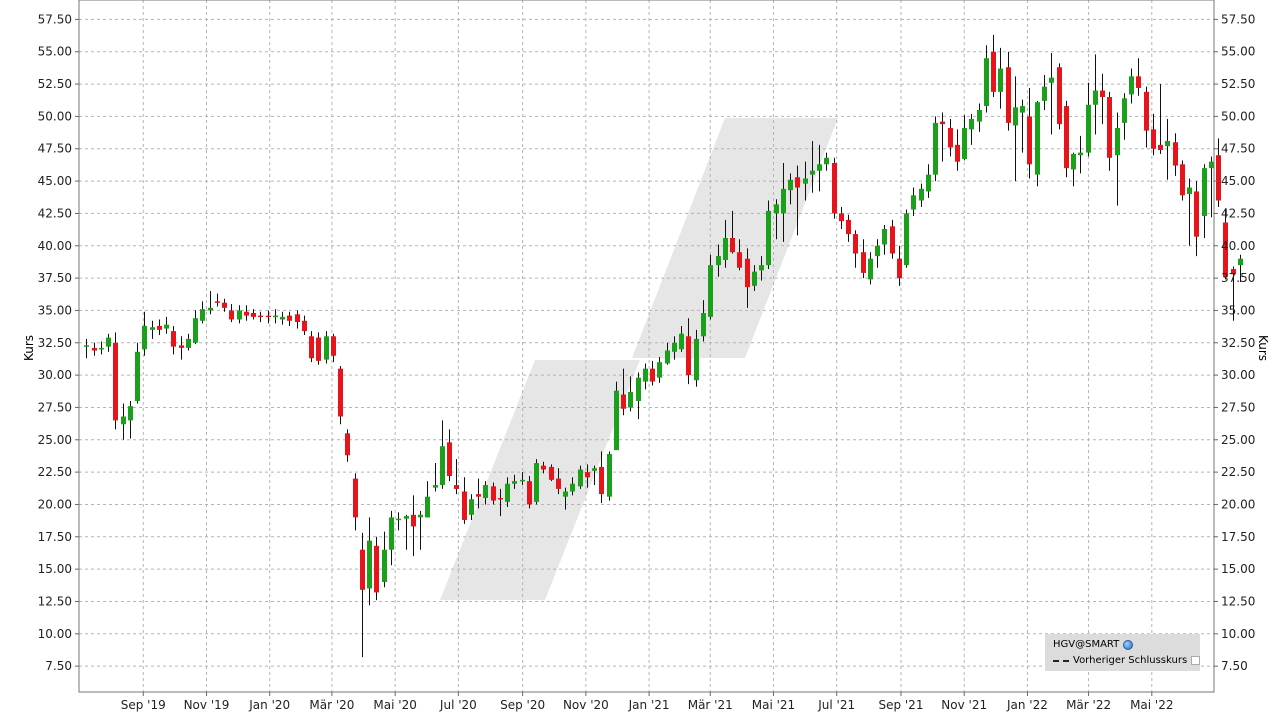  Describe the element at coordinates (1238, 19) in the screenshot. I see `y-tick-label-right: 57.50` at that location.